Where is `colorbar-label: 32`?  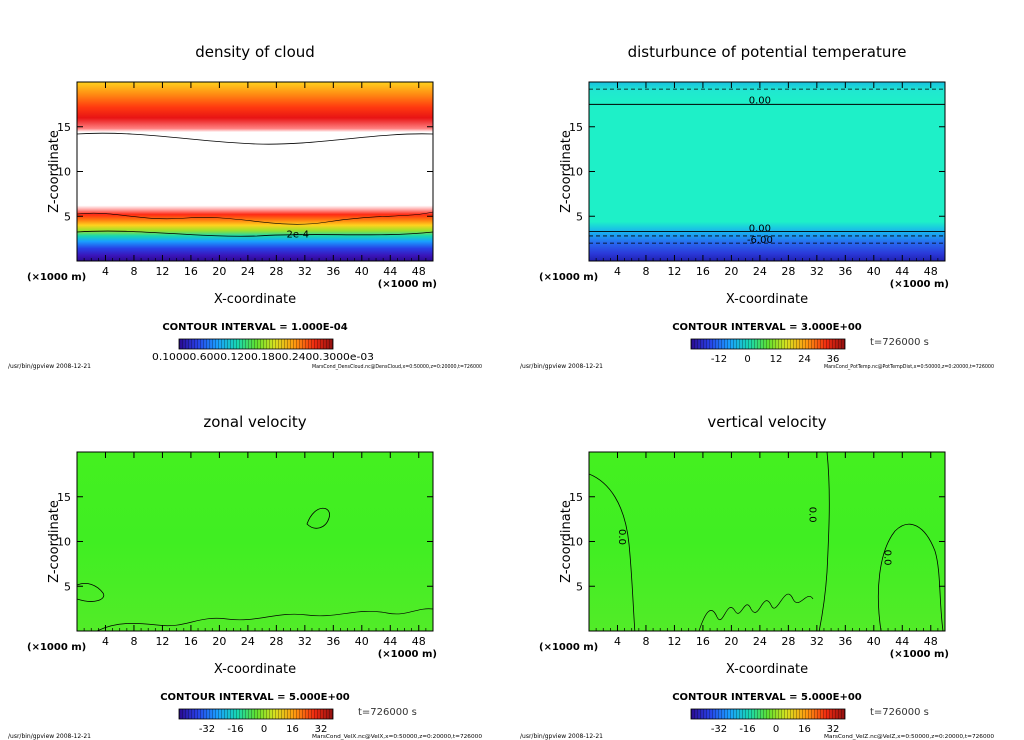 colorbar-label: 32 is located at coordinates (321, 729).